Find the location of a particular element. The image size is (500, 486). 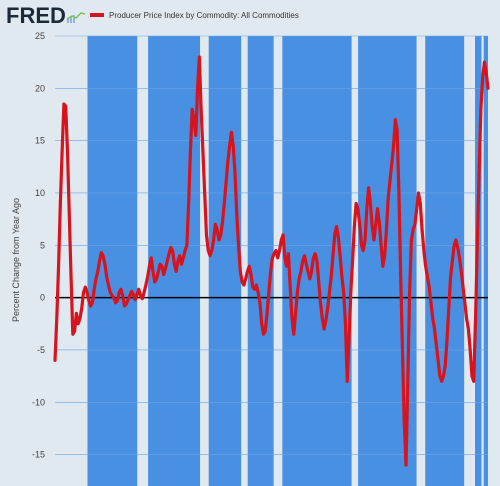

y-tick-label: 0 is located at coordinates (42, 298).